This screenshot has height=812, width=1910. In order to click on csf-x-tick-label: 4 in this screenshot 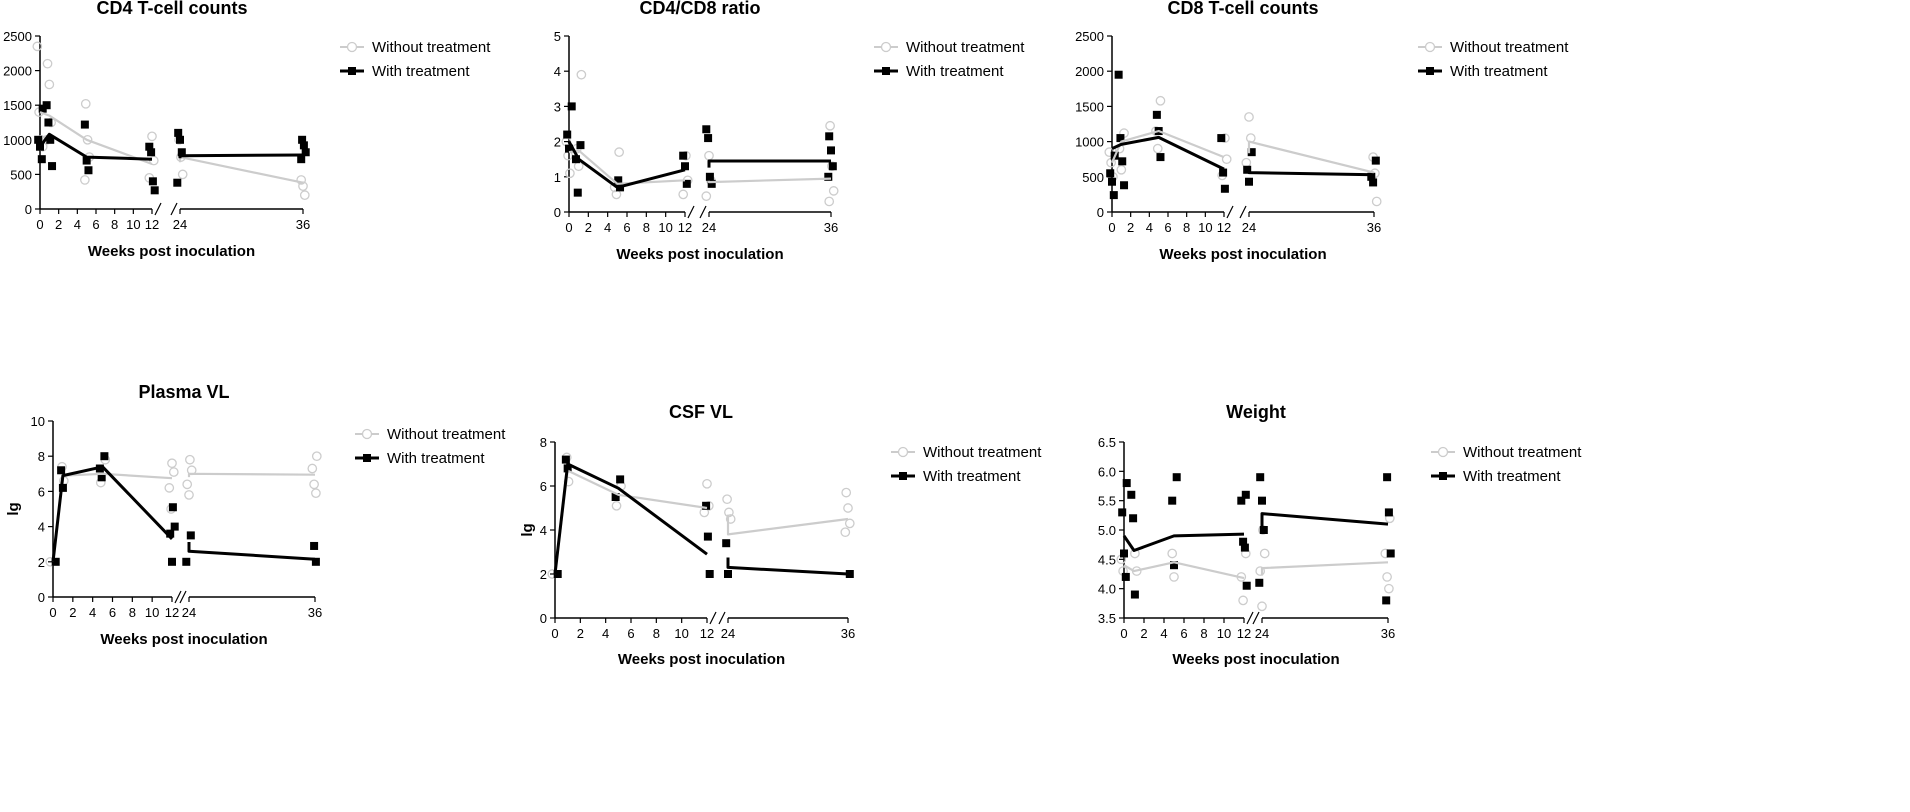, I will do `click(605, 633)`.